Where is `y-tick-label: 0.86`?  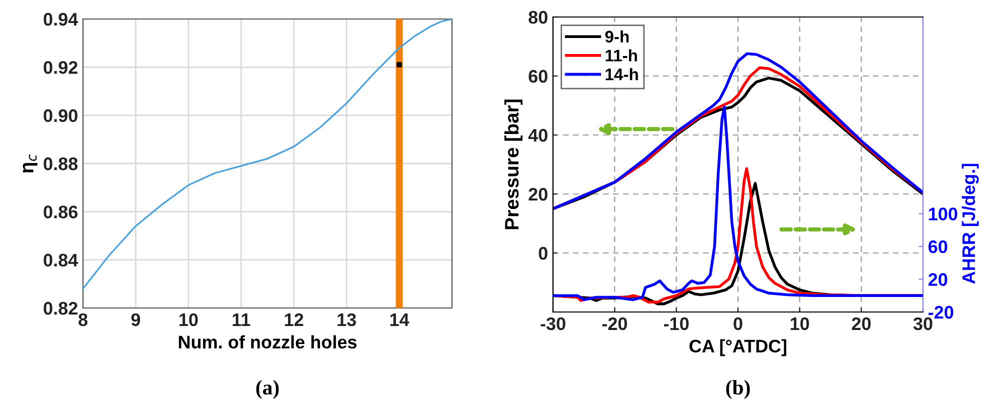 y-tick-label: 0.86 is located at coordinates (61, 212).